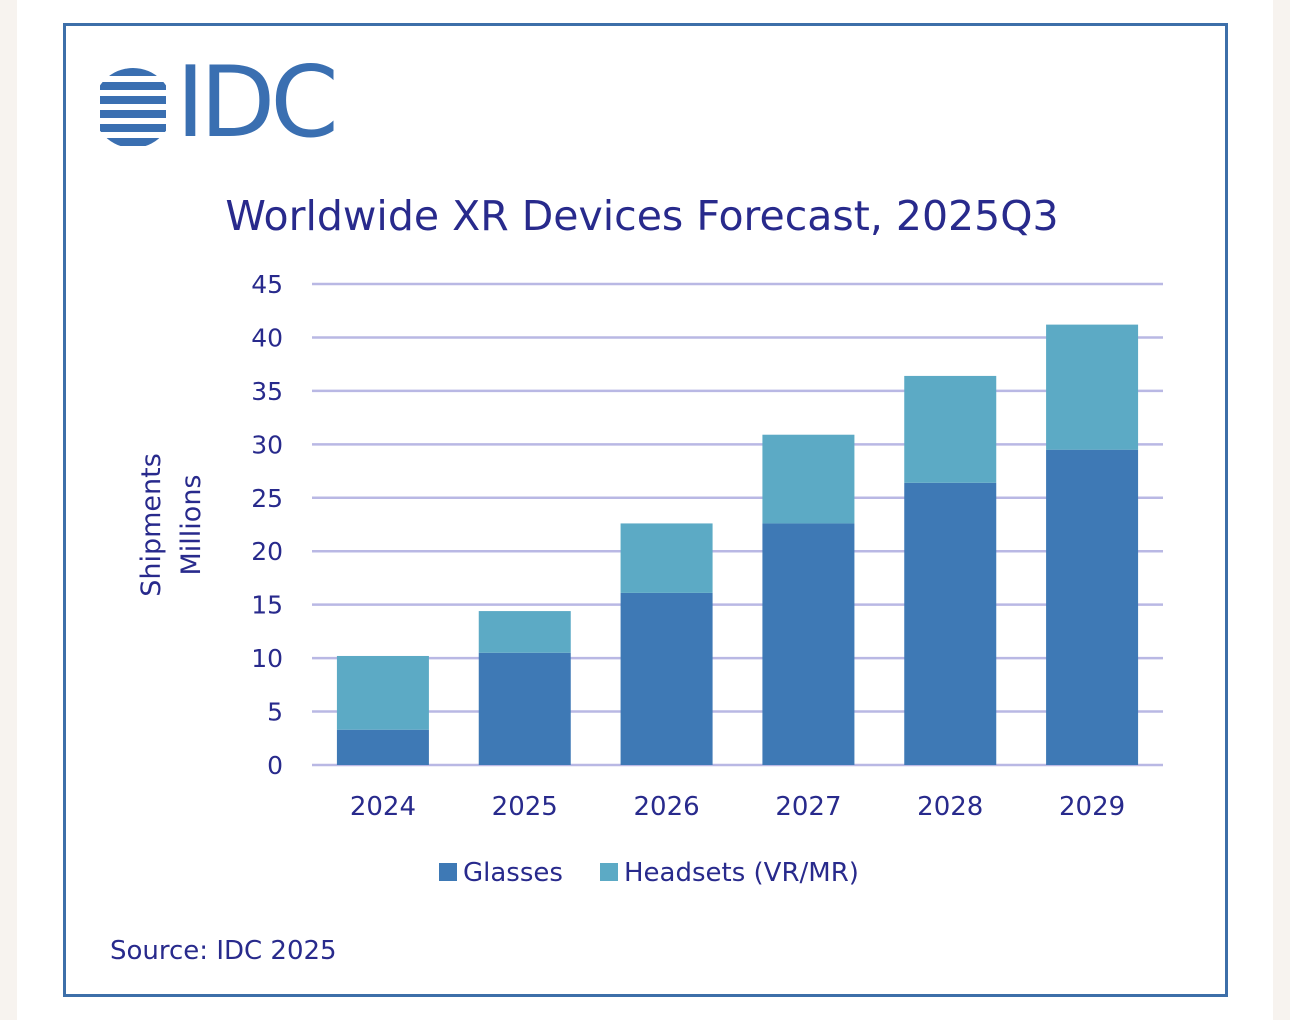  I want to click on bar-glasses-2029, so click(1092, 607).